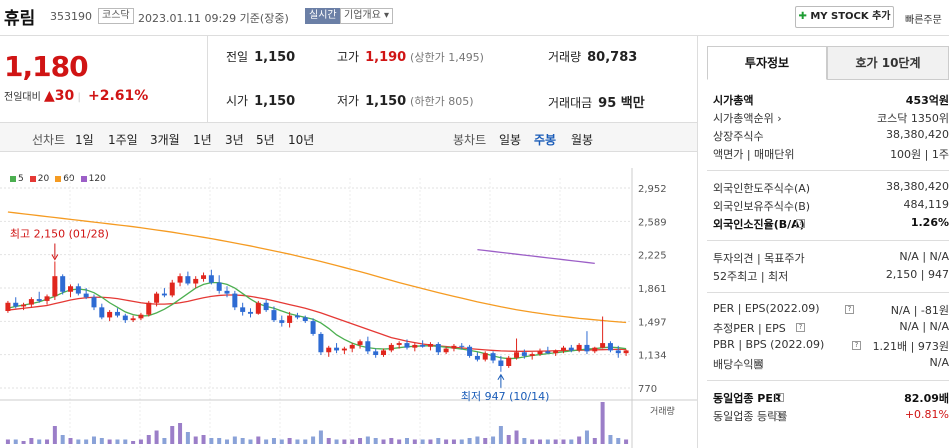 The width and height of the screenshot is (949, 448). Describe the element at coordinates (759, 258) in the screenshot. I see `info-key: 투자의견 | 목표주가` at that location.